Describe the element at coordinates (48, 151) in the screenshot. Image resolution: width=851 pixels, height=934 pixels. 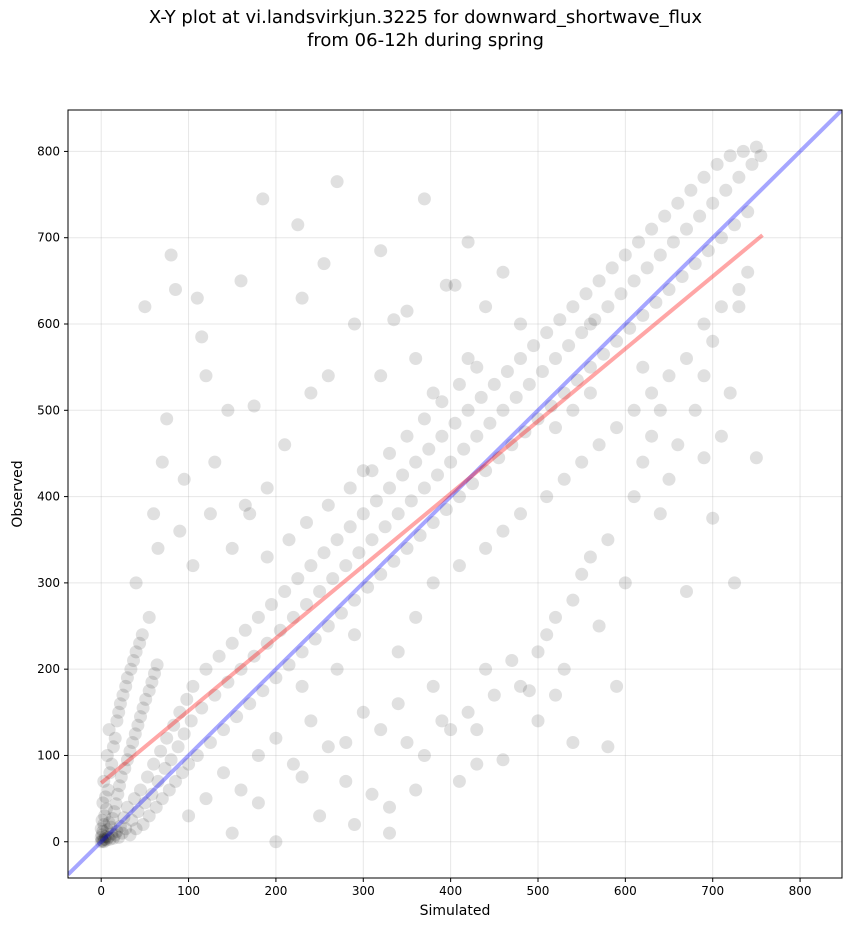
I see `y-tick-label: 800` at that location.